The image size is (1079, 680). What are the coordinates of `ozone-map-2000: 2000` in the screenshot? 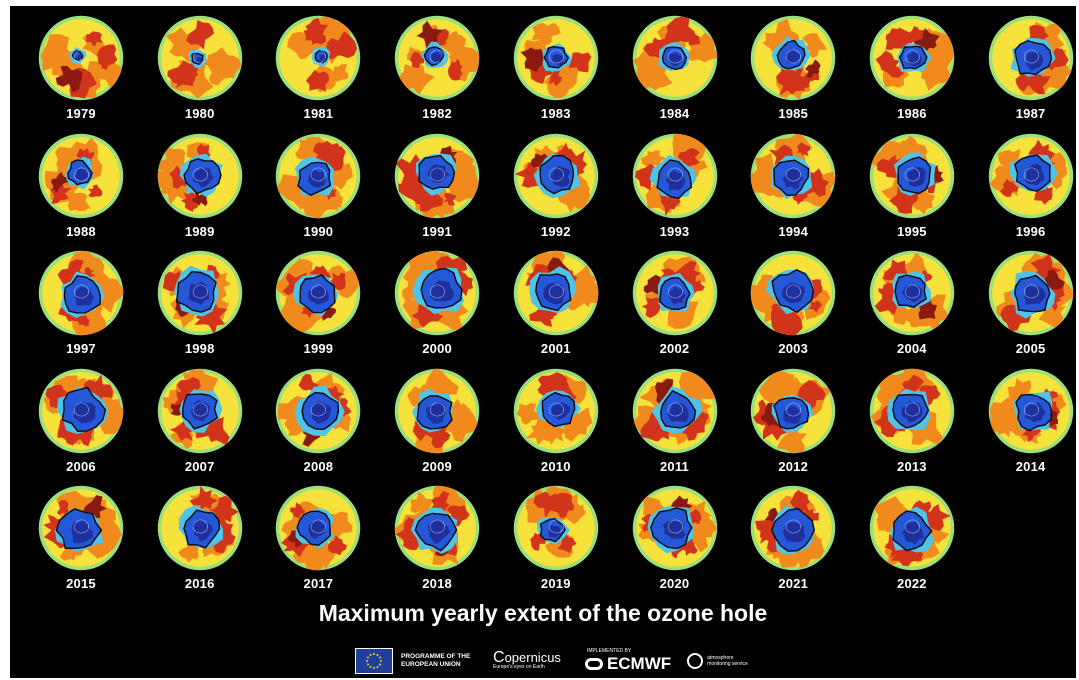 It's located at (437, 308).